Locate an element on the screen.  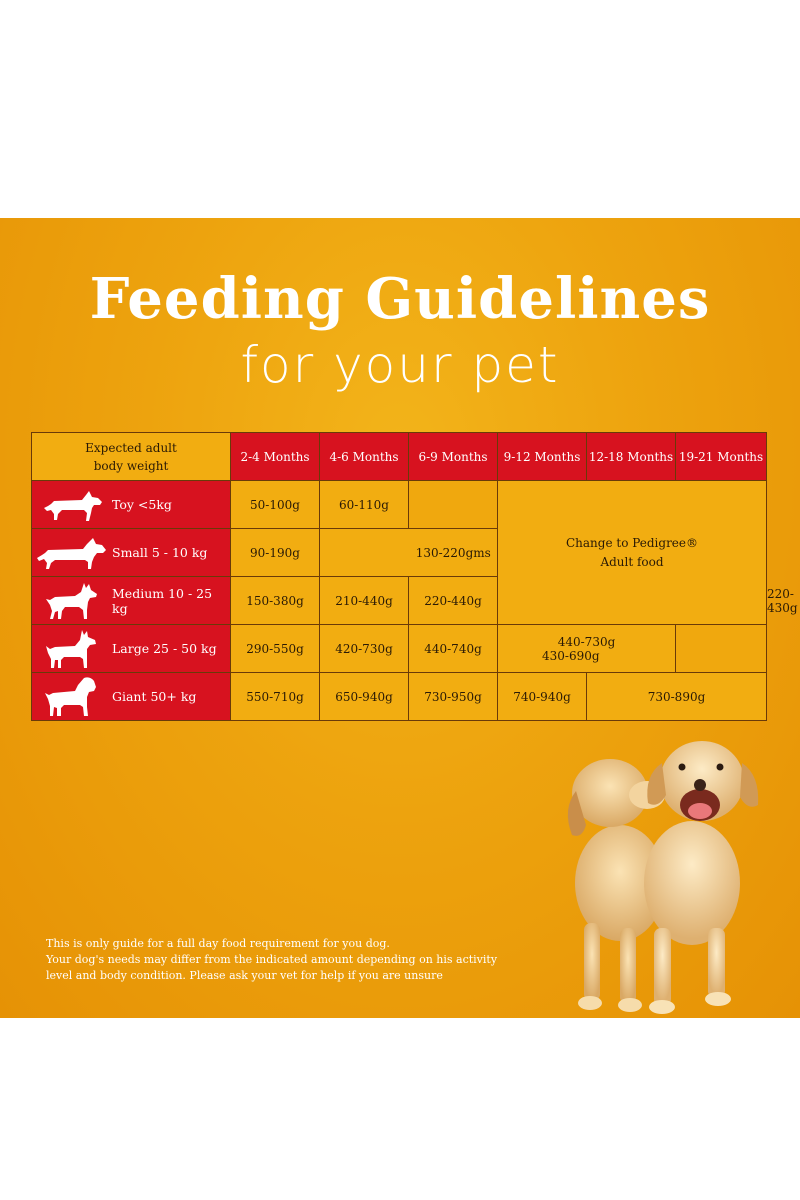
row-label-text: Small 5 - 10 kg is located at coordinates (160, 552).